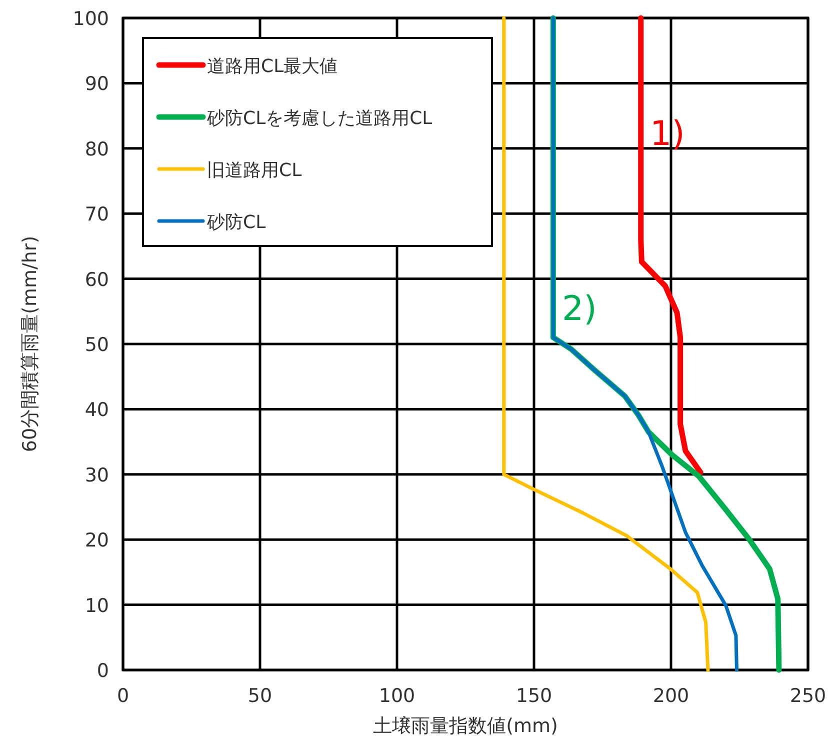 The height and width of the screenshot is (738, 831). I want to click on y-tick-label: 10, so click(96, 605).